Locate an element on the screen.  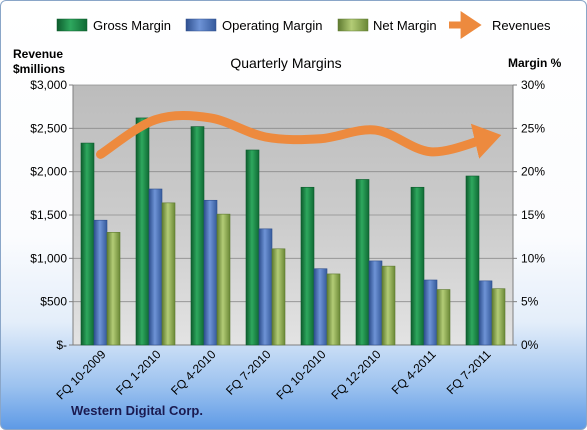
y-right-ticks: 0% 5% 10% 15% 20% 25% 30% is located at coordinates (529, 215).